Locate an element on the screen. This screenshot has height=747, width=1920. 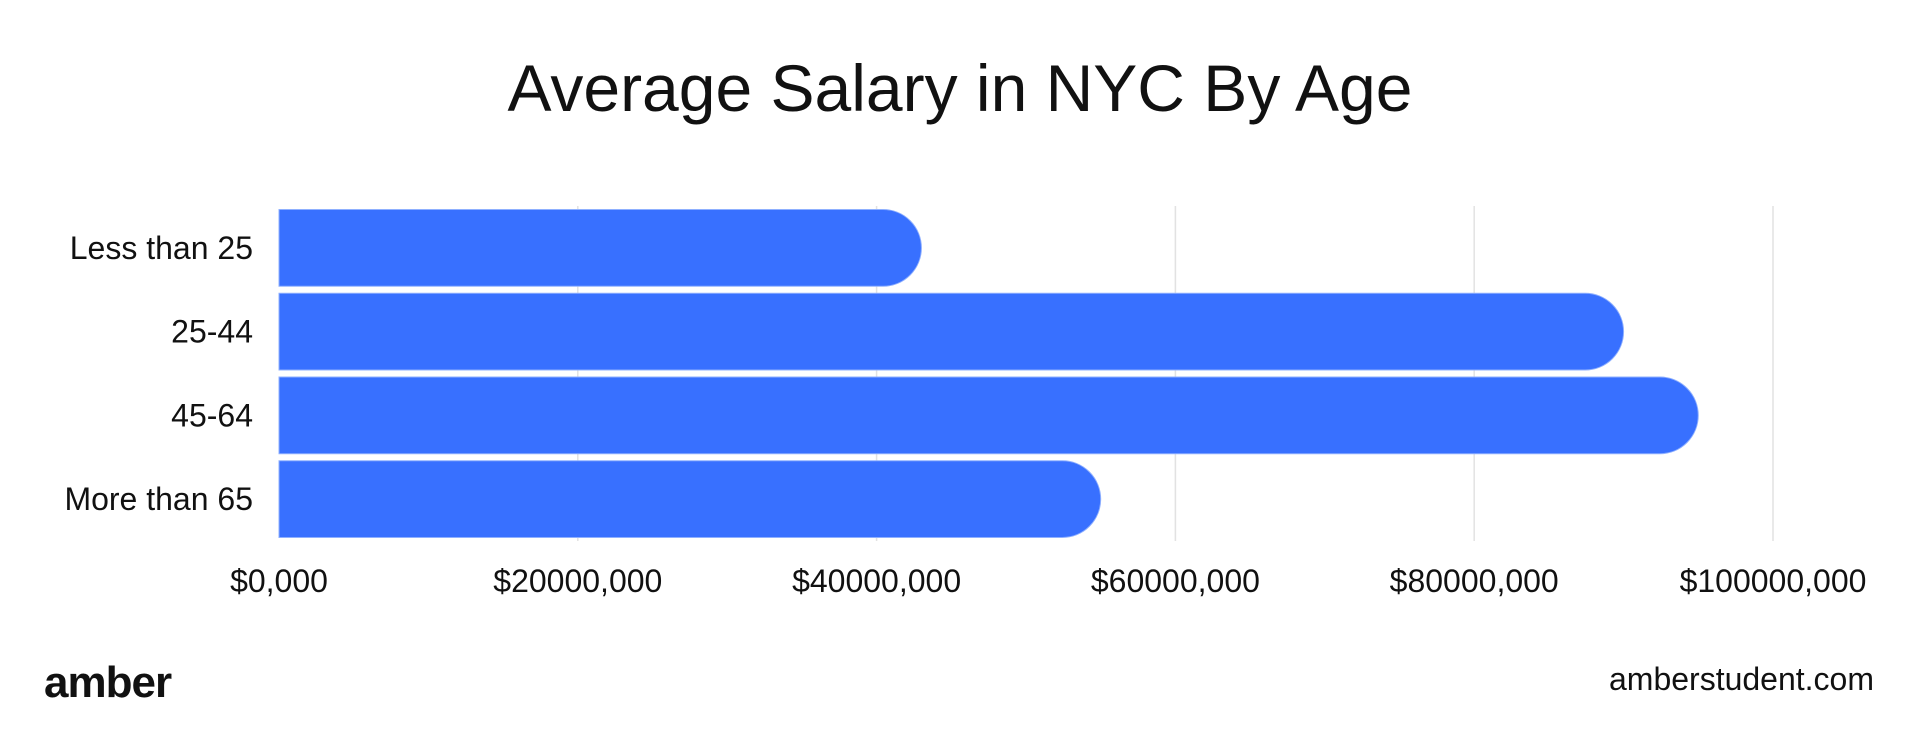
x-tick-label: $0,000 is located at coordinates (279, 581).